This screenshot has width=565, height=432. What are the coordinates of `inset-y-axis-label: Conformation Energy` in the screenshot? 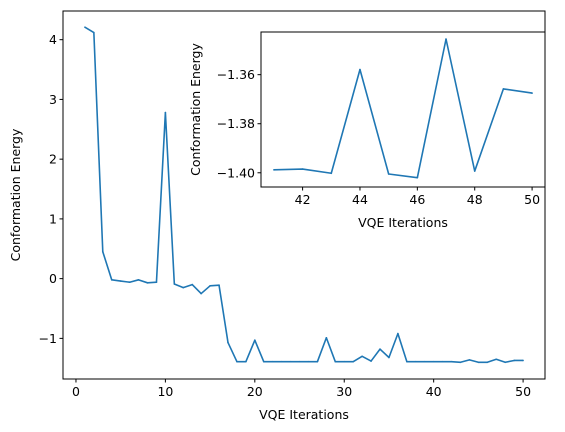 It's located at (195, 109).